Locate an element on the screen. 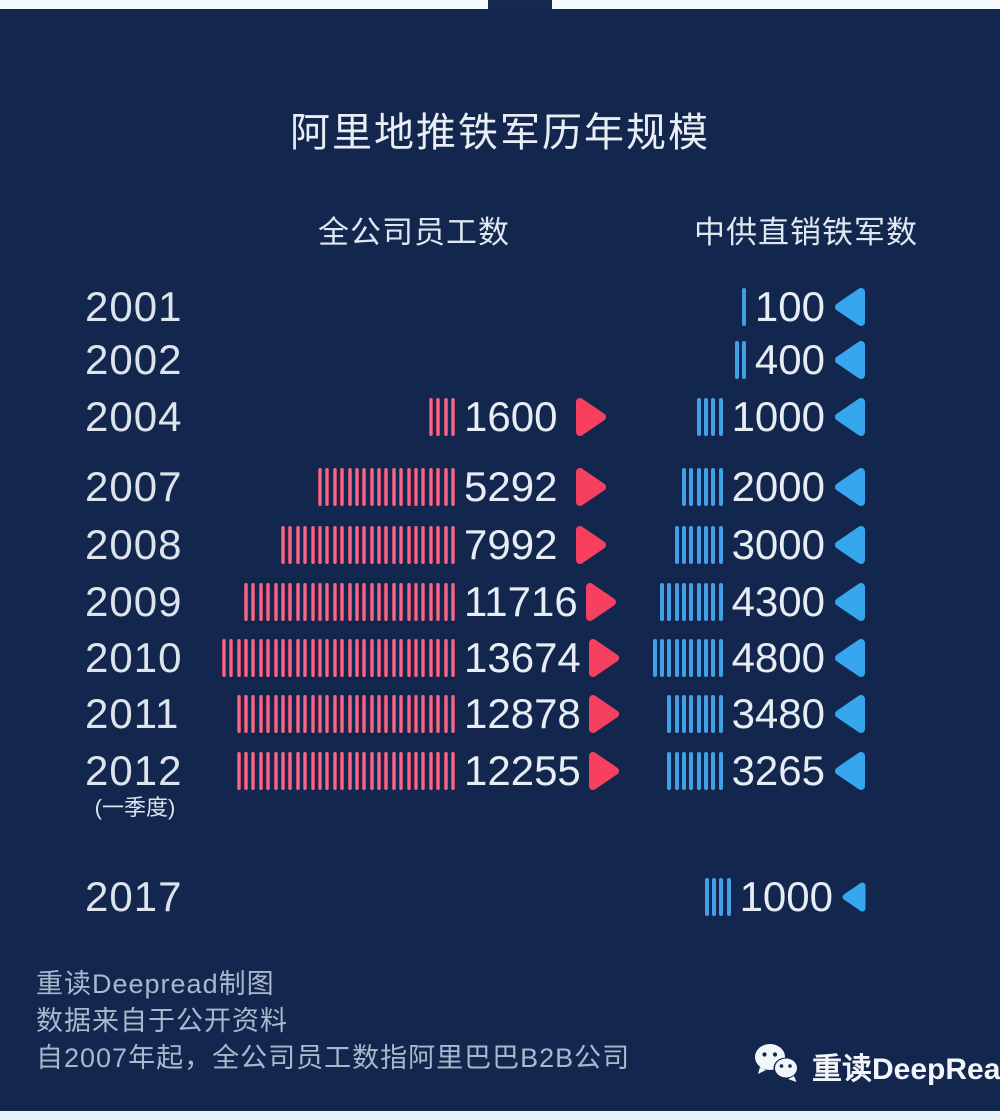 The width and height of the screenshot is (1000, 1120). year-label: 2007 is located at coordinates (134, 486).